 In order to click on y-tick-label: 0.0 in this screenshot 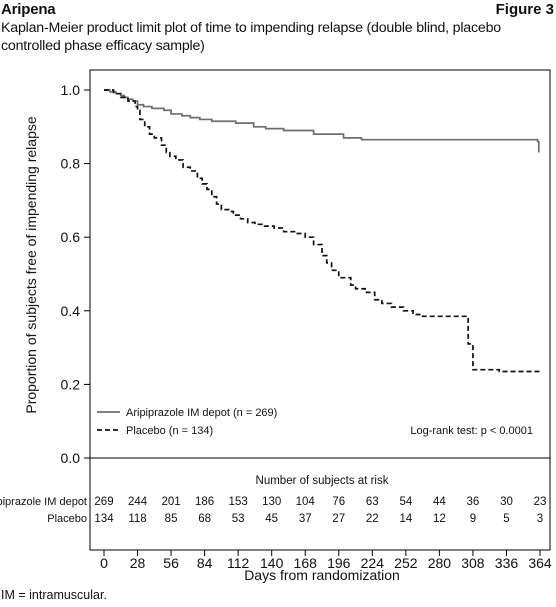, I will do `click(71, 458)`.